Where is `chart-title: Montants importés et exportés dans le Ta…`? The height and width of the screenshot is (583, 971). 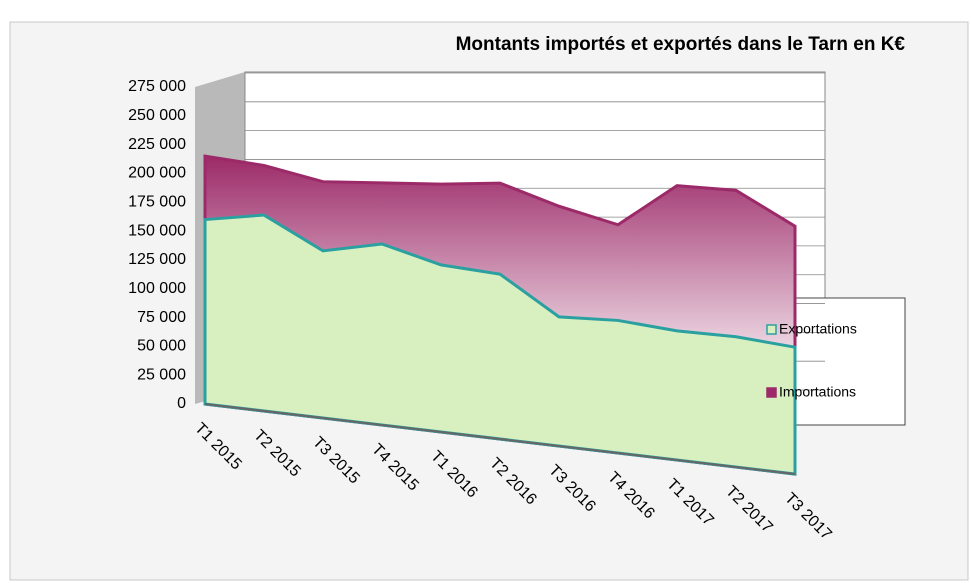 chart-title: Montants importés et exportés dans le Ta… is located at coordinates (681, 44).